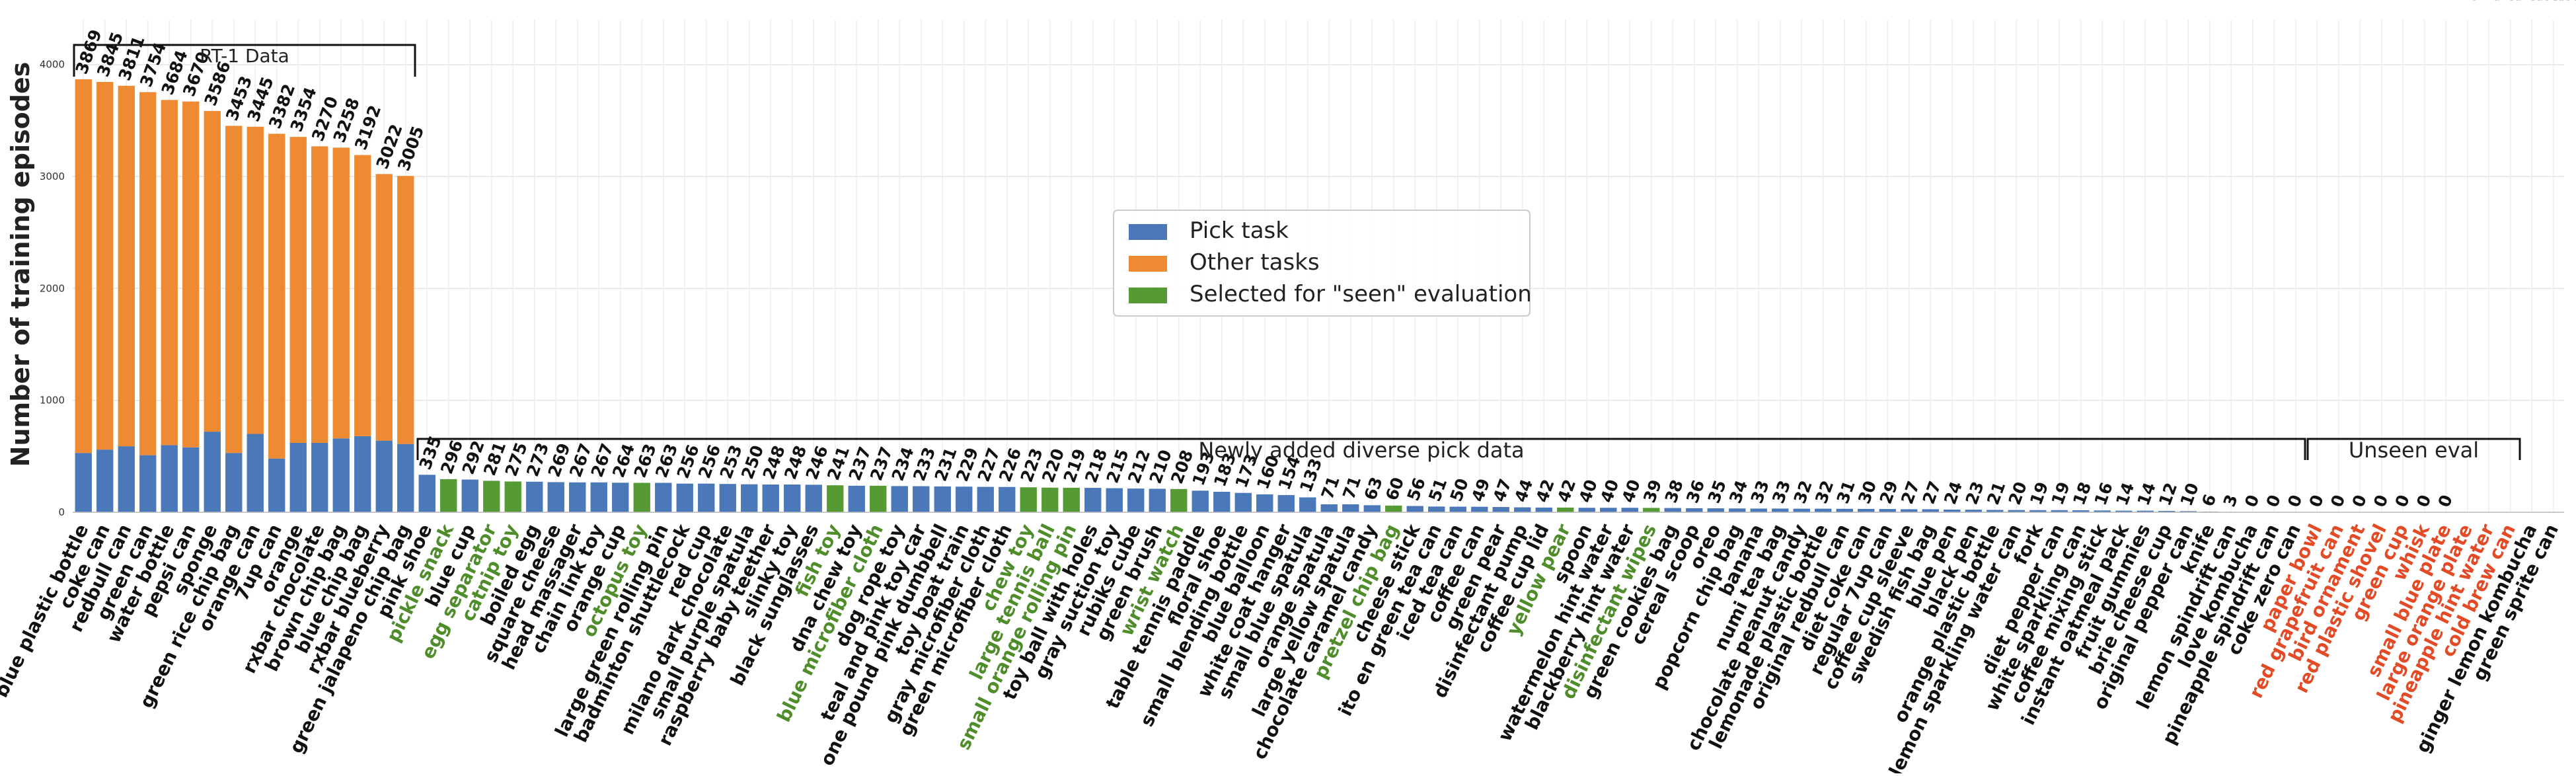 The height and width of the screenshot is (776, 2576). What do you see at coordinates (53, 176) in the screenshot?
I see `y-tick-label: 3000` at bounding box center [53, 176].